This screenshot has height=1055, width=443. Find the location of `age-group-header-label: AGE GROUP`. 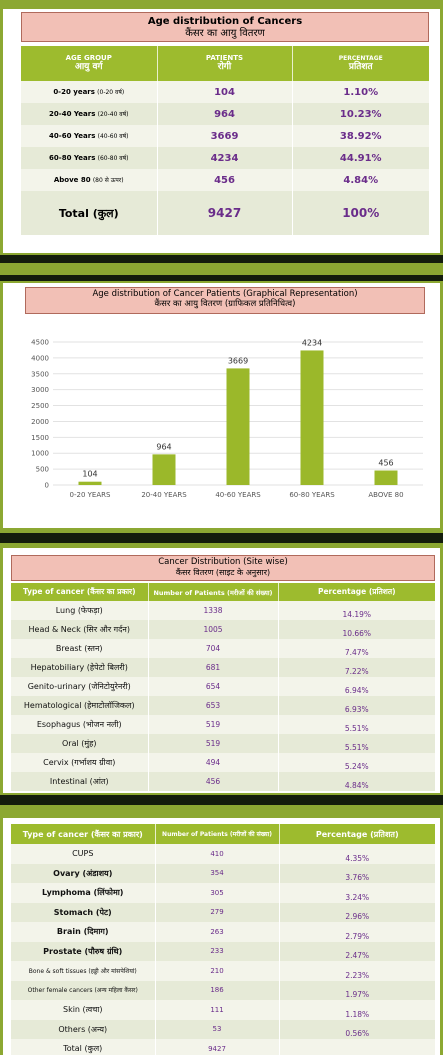

age-group-header-label: AGE GROUP is located at coordinates (88, 57).